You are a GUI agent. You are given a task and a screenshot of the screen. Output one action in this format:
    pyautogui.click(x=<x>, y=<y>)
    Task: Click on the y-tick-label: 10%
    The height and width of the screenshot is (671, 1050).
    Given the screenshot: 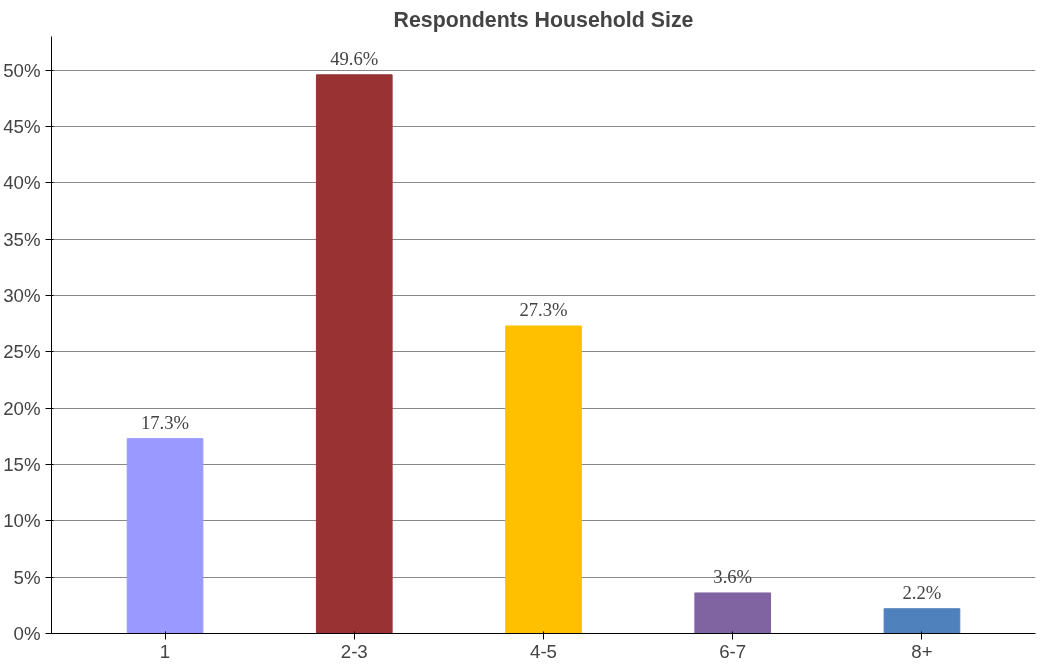 What is the action you would take?
    pyautogui.click(x=22, y=521)
    